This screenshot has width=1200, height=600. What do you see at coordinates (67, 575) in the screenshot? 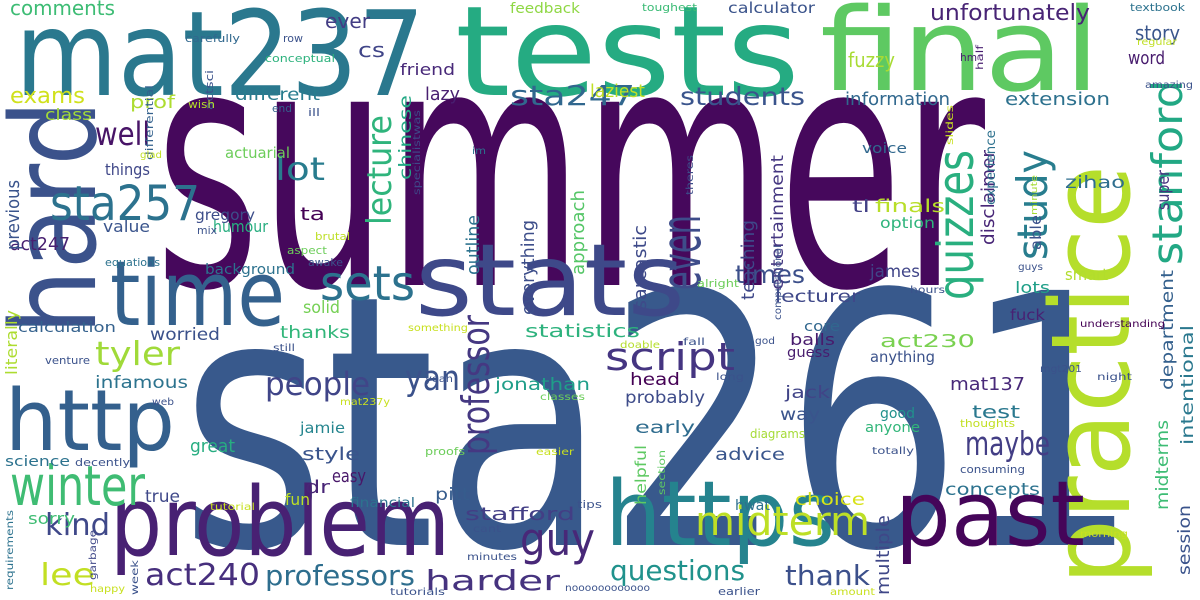
I see `word: lee` at bounding box center [67, 575].